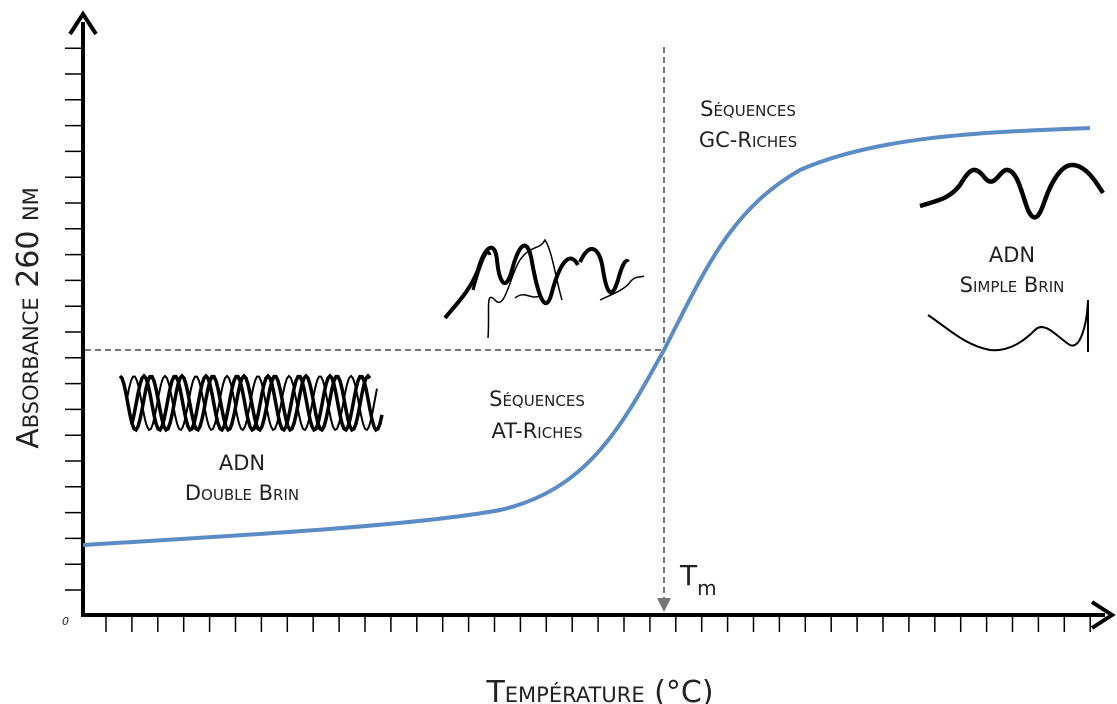  What do you see at coordinates (537, 399) in the screenshot?
I see `at-label: Séquences` at bounding box center [537, 399].